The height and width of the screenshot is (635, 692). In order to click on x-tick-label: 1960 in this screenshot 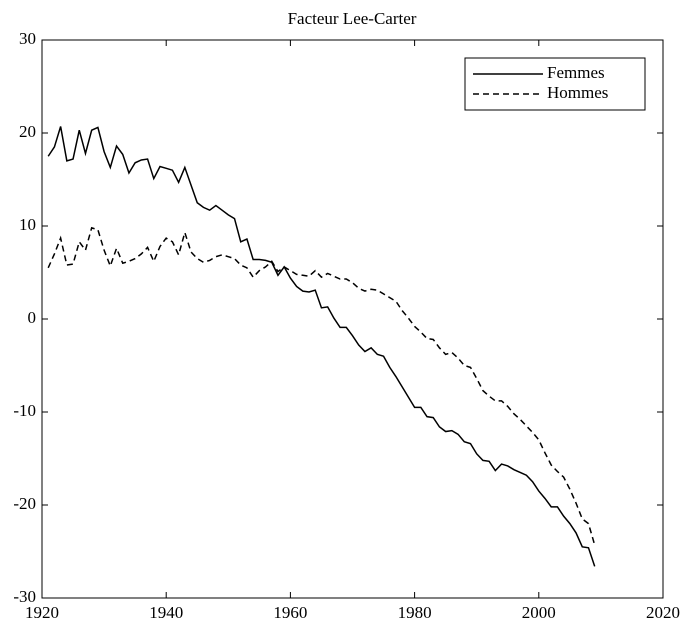, I will do `click(290, 612)`.